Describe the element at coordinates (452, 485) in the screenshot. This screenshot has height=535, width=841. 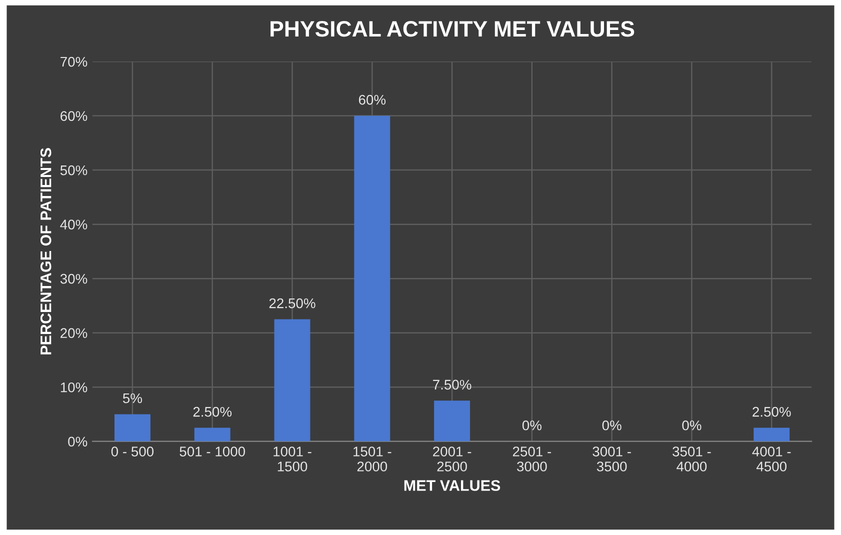
I see `x-axis-title: MET VALUES` at that location.